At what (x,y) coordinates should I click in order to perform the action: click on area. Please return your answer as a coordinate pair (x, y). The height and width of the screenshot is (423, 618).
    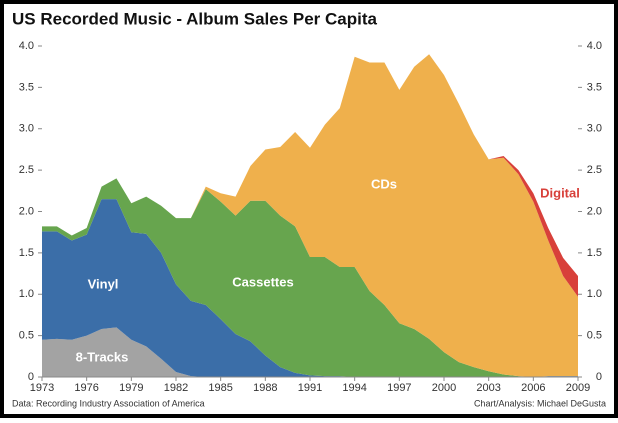
    Looking at the image, I should click on (310, 352).